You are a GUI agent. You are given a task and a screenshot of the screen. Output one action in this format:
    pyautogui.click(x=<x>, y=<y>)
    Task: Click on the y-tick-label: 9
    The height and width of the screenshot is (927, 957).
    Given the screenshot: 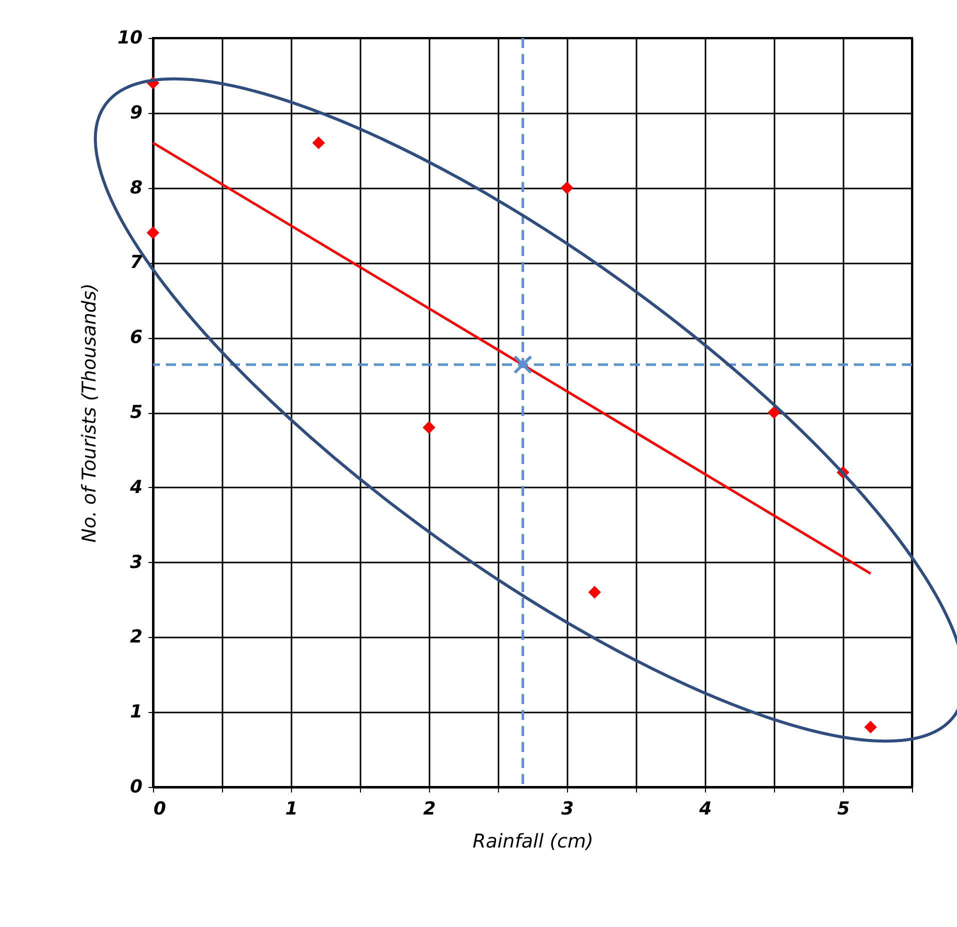 What is the action you would take?
    pyautogui.click(x=136, y=113)
    